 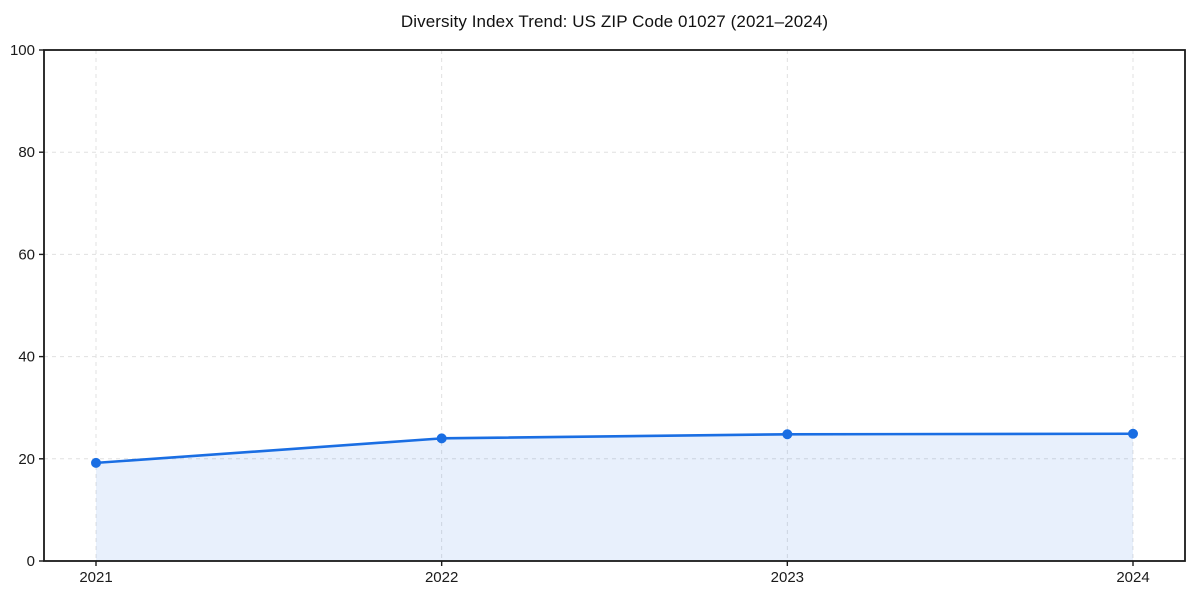 I want to click on y-tick-label: 0, so click(x=31, y=561).